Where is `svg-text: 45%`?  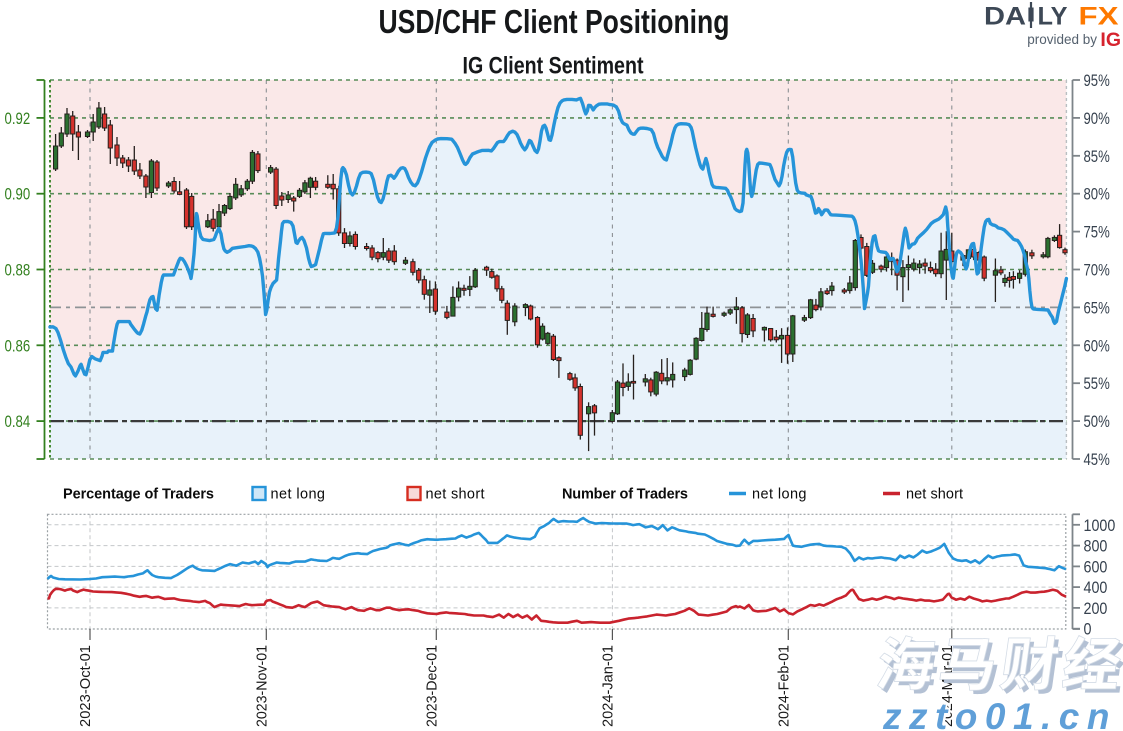
svg-text: 45% is located at coordinates (1097, 460).